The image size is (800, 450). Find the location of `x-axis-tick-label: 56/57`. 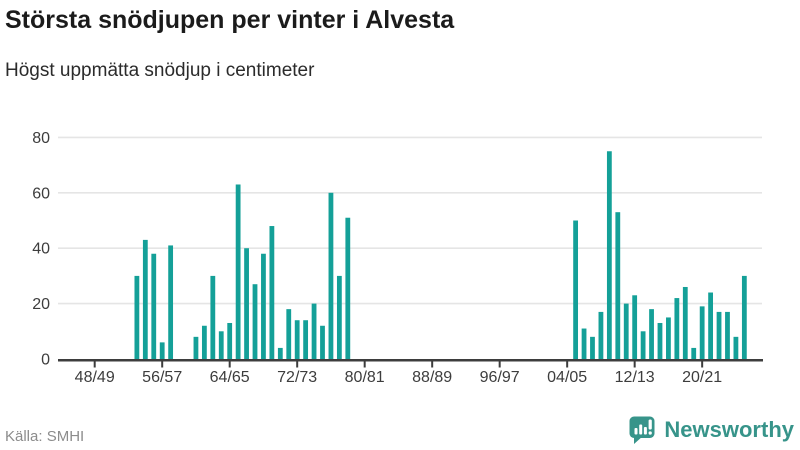

x-axis-tick-label: 56/57 is located at coordinates (162, 377).